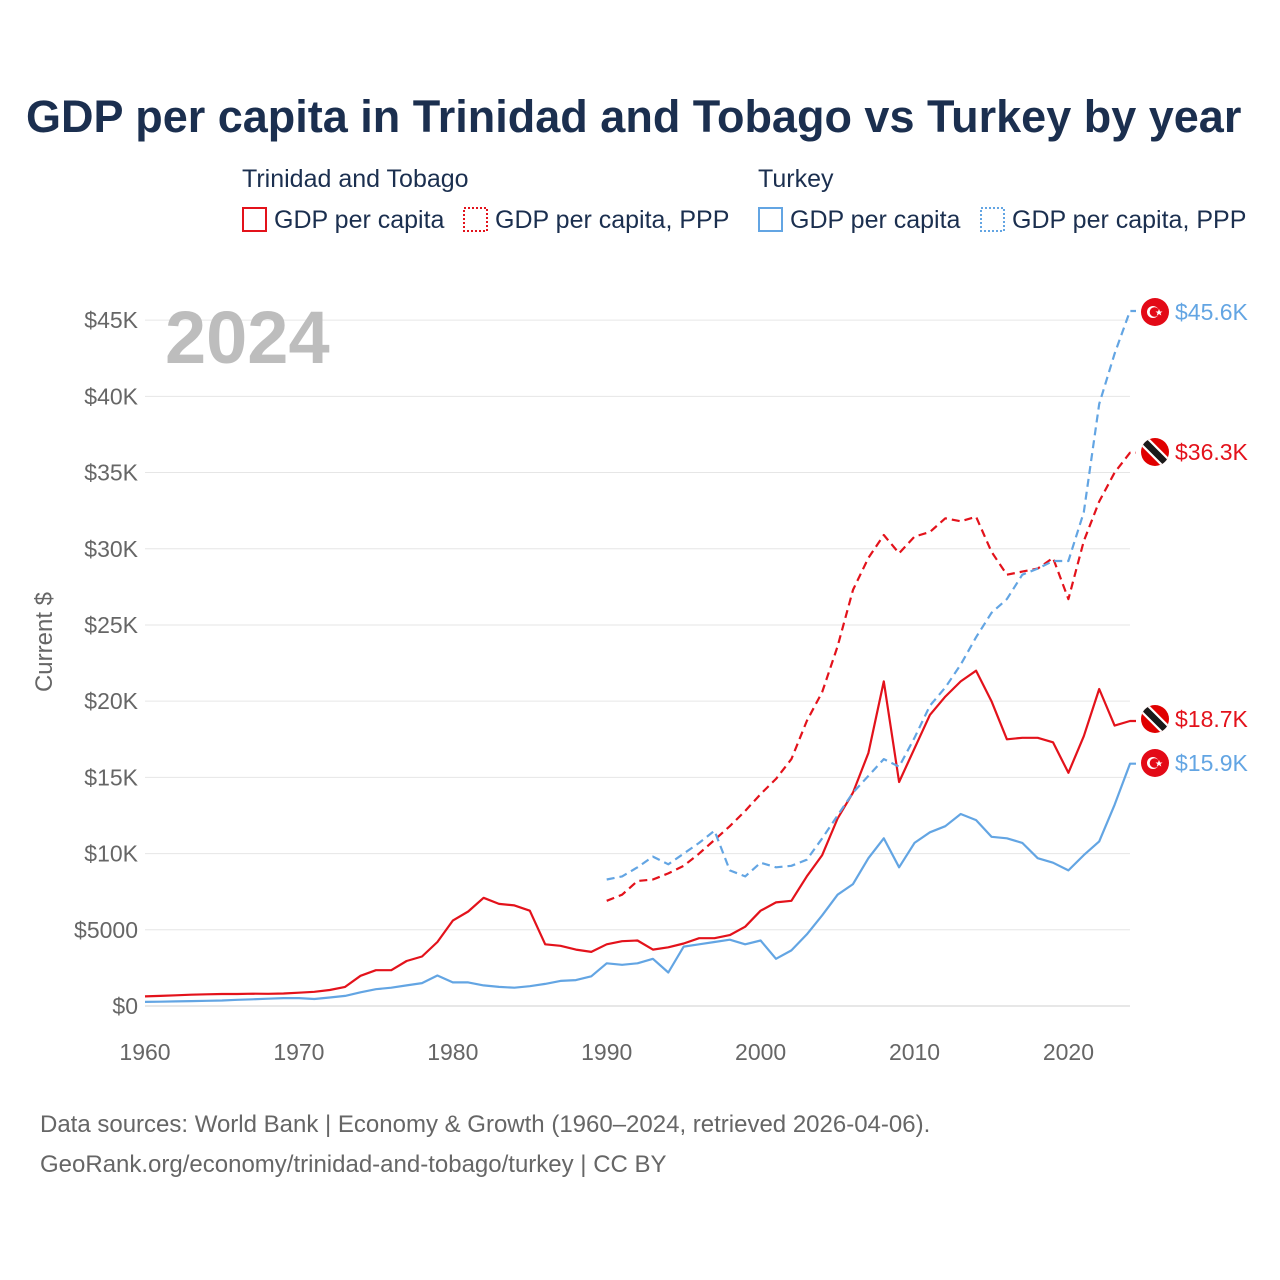  Describe the element at coordinates (612, 220) in the screenshot. I see `legend-label-trinidad-ppp: GDP per capita, PPP` at that location.